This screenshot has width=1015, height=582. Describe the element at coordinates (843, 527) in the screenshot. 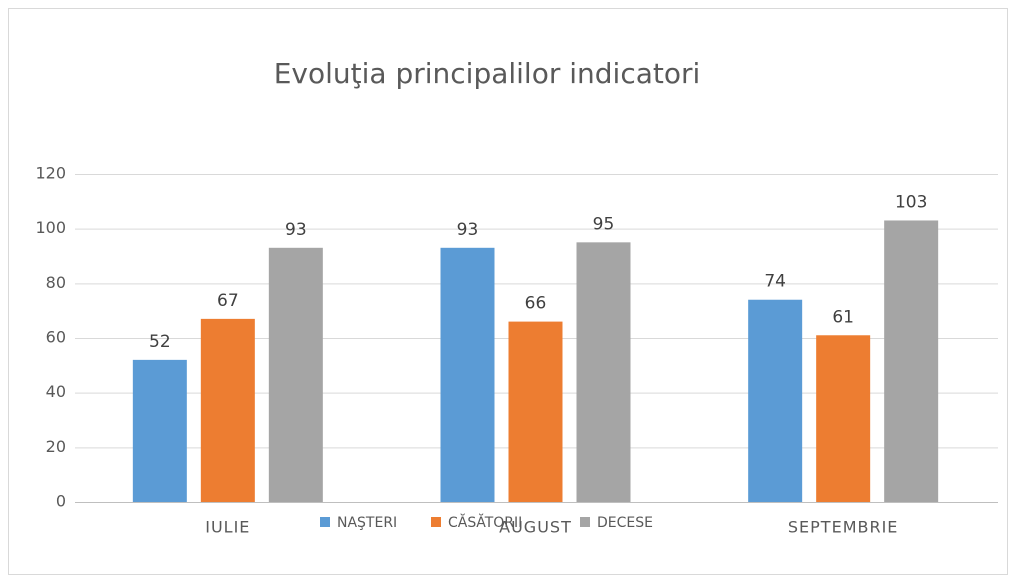

I see `x-tick-label: SEPTEMBRIE` at that location.